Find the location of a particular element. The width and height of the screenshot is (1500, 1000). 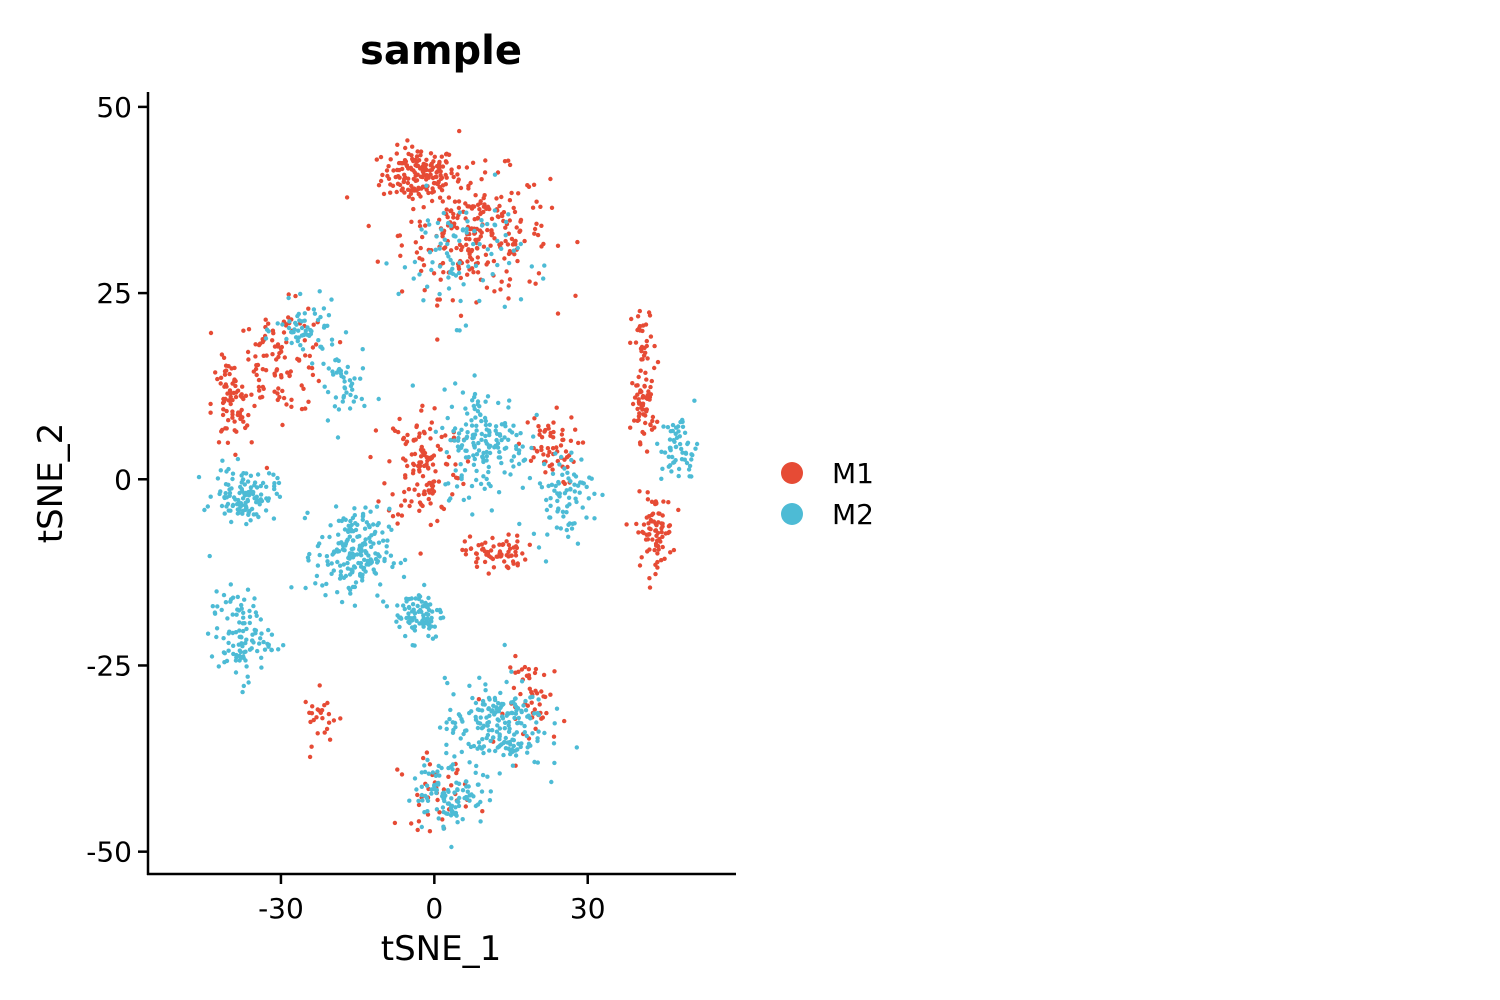

y-tick-label: -25 is located at coordinates (109, 665).